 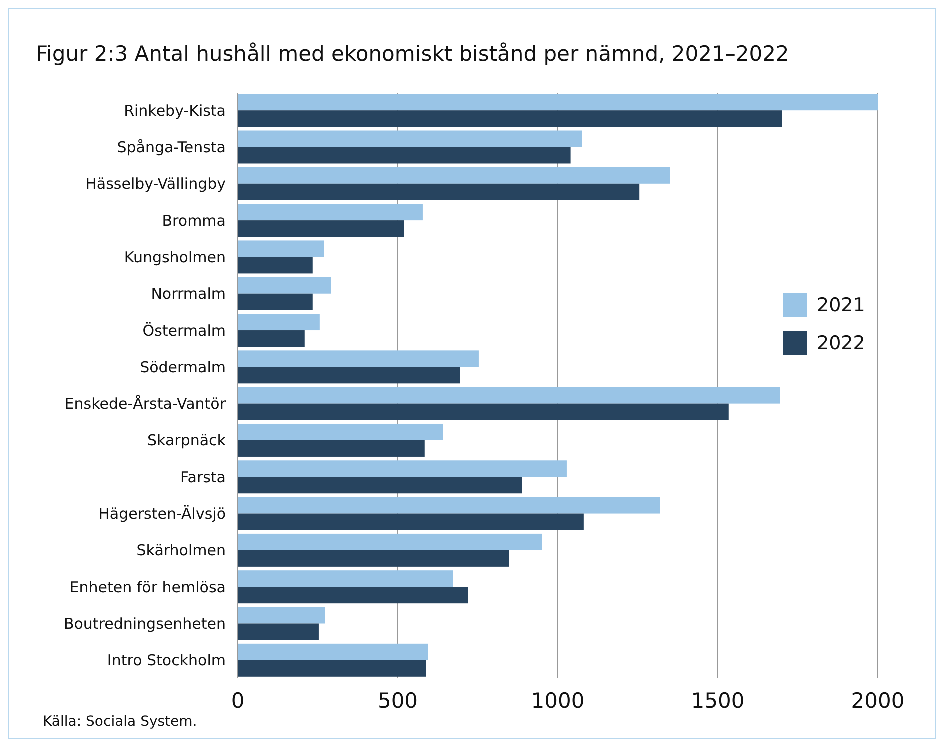 What do you see at coordinates (183, 367) in the screenshot?
I see `y-tick-label: Södermalm` at bounding box center [183, 367].